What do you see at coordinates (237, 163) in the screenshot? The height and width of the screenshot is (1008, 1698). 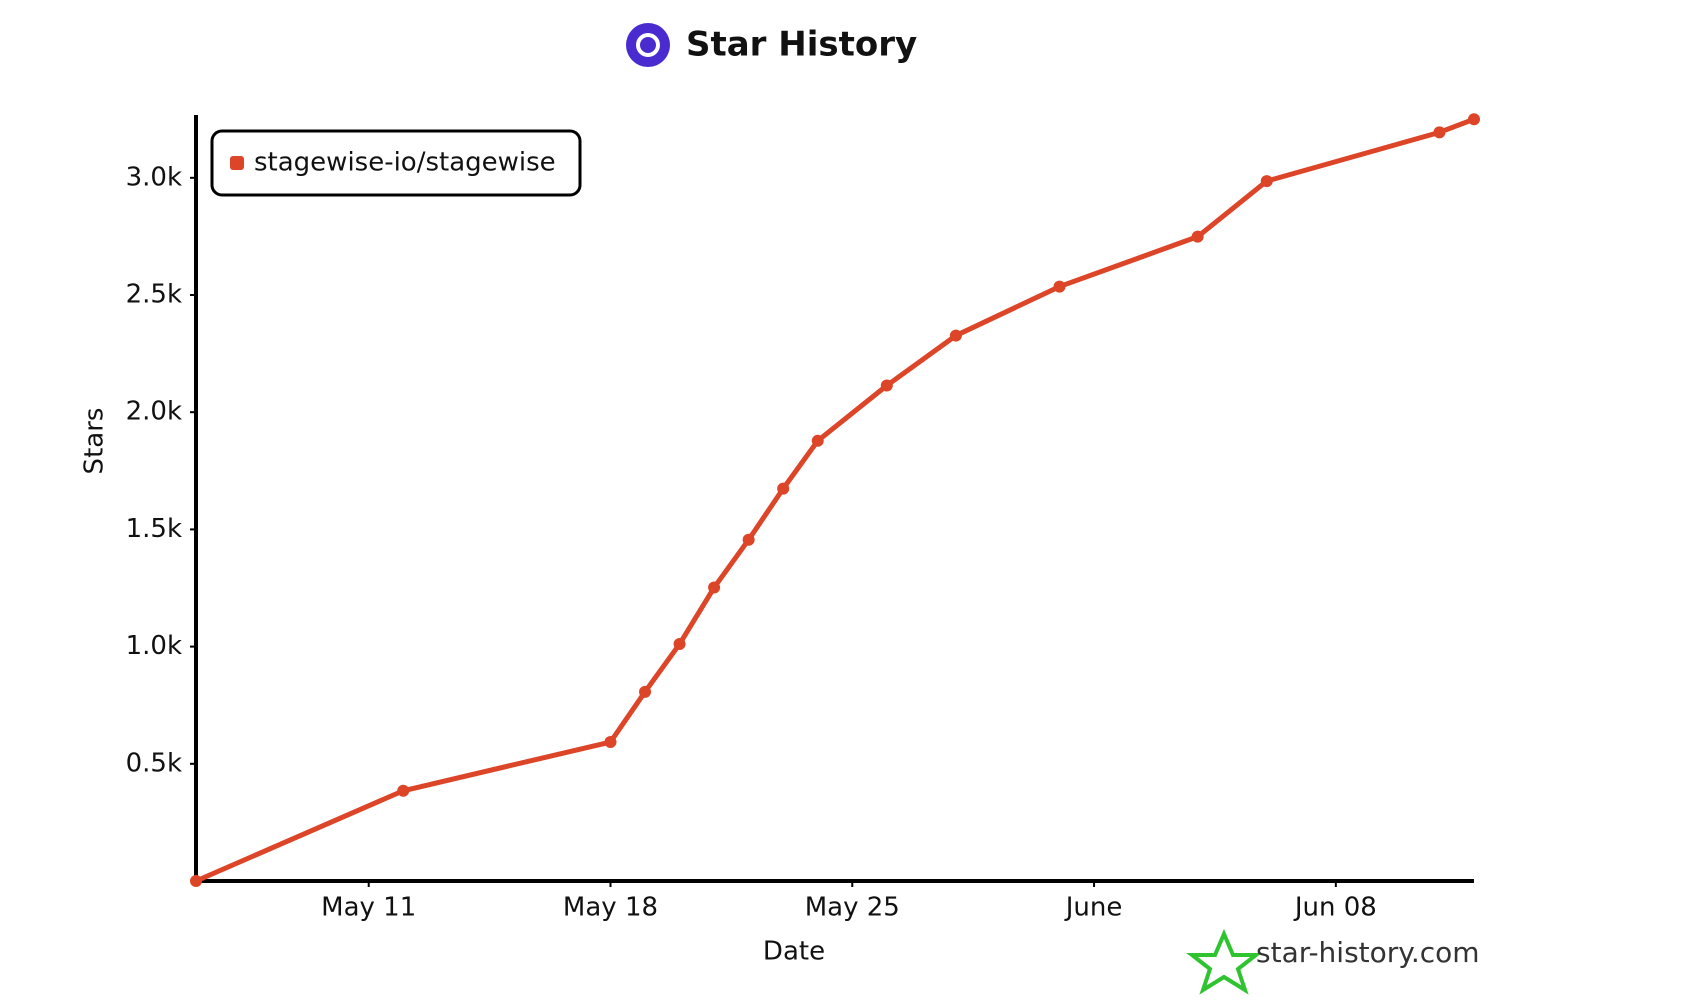 I see `legend-swatch` at bounding box center [237, 163].